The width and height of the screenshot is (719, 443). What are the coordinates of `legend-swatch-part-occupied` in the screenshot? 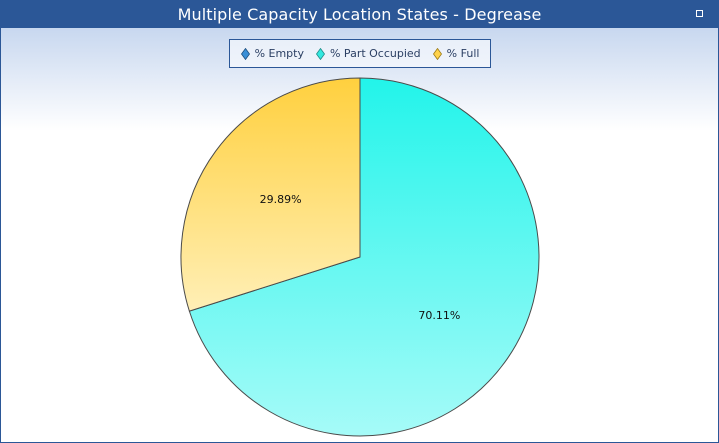 It's located at (320, 53).